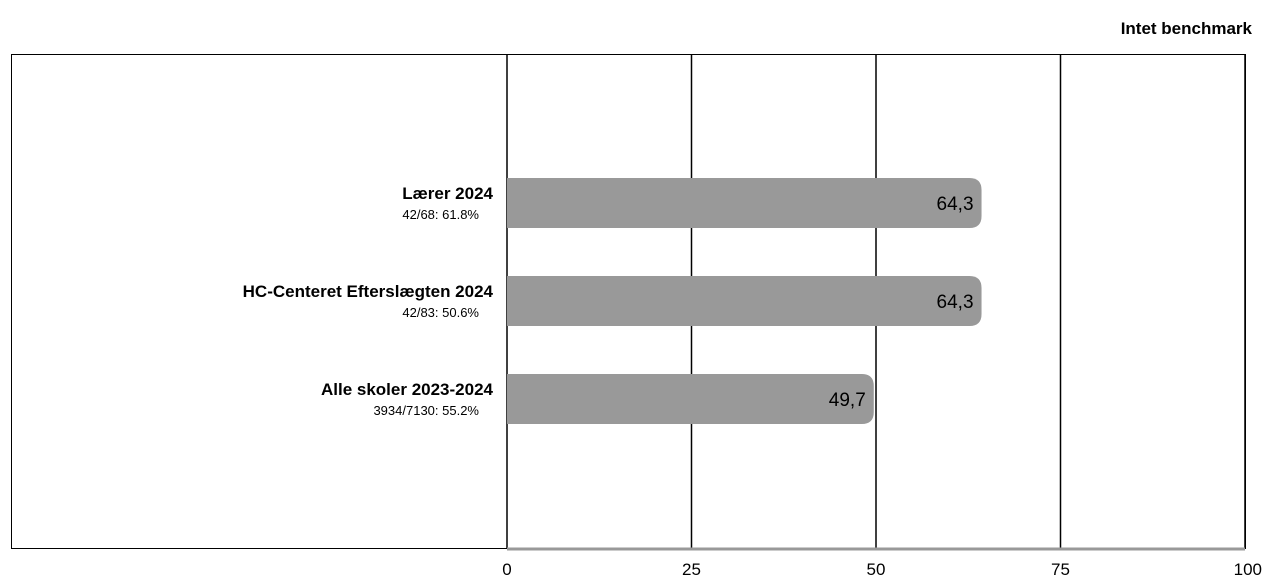  Describe the element at coordinates (691, 569) in the screenshot. I see `x-tick-label: 25` at that location.